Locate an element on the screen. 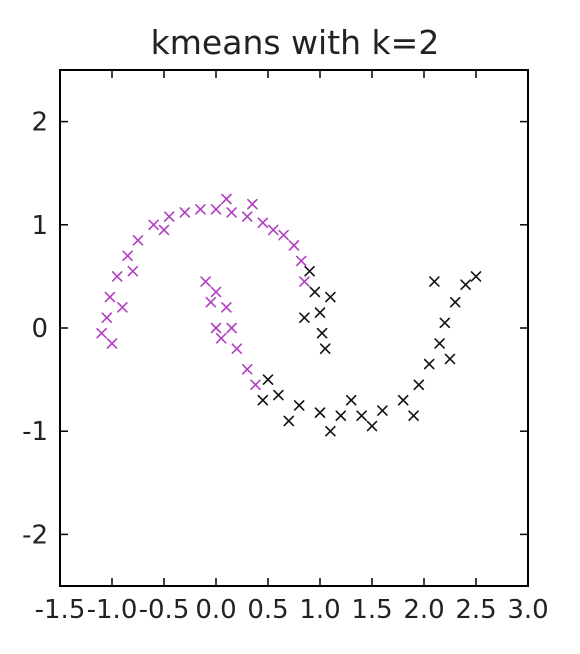  chart-title: kmeans with k=2 is located at coordinates (295, 42).